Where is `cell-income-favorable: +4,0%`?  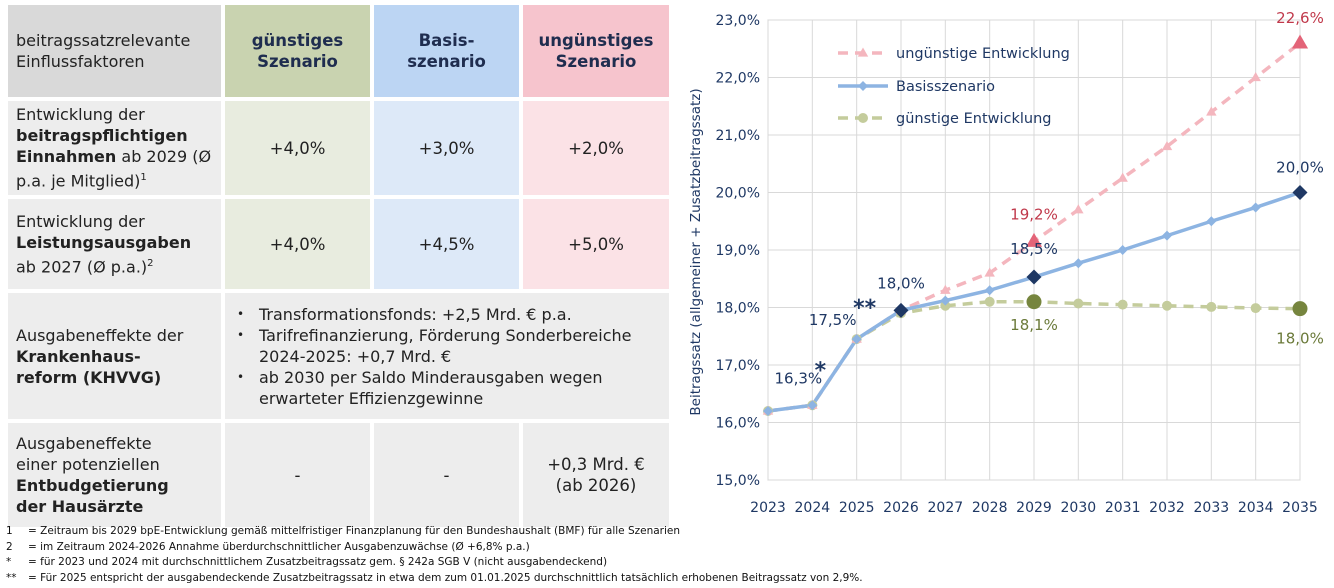
cell-income-favorable: +4,0% is located at coordinates (297, 148).